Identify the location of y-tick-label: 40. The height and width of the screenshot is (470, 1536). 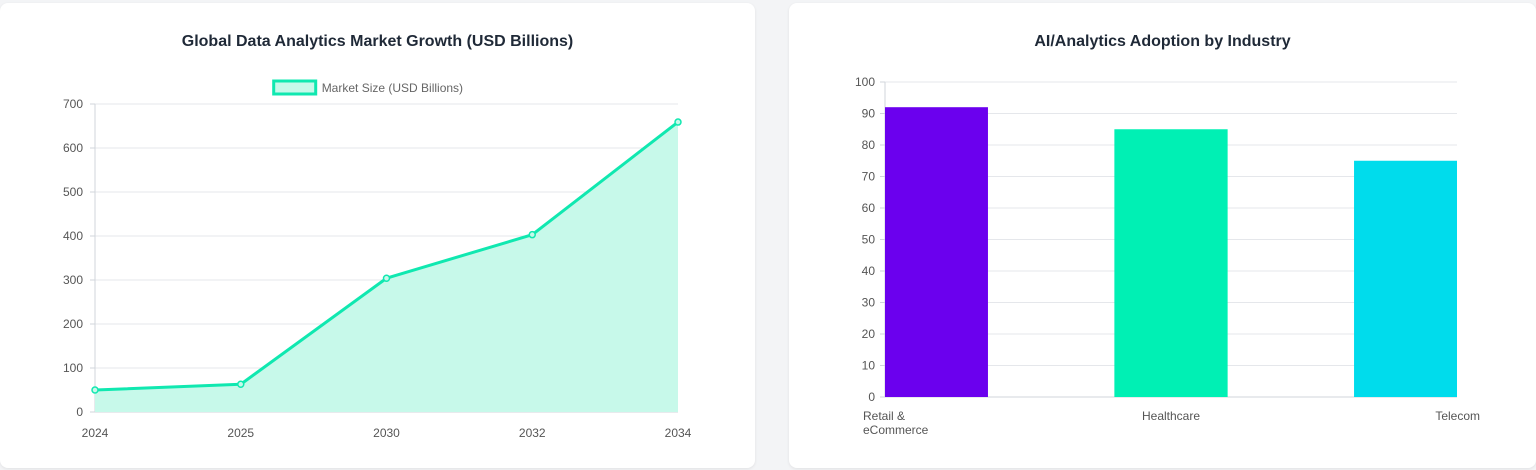
(869, 271).